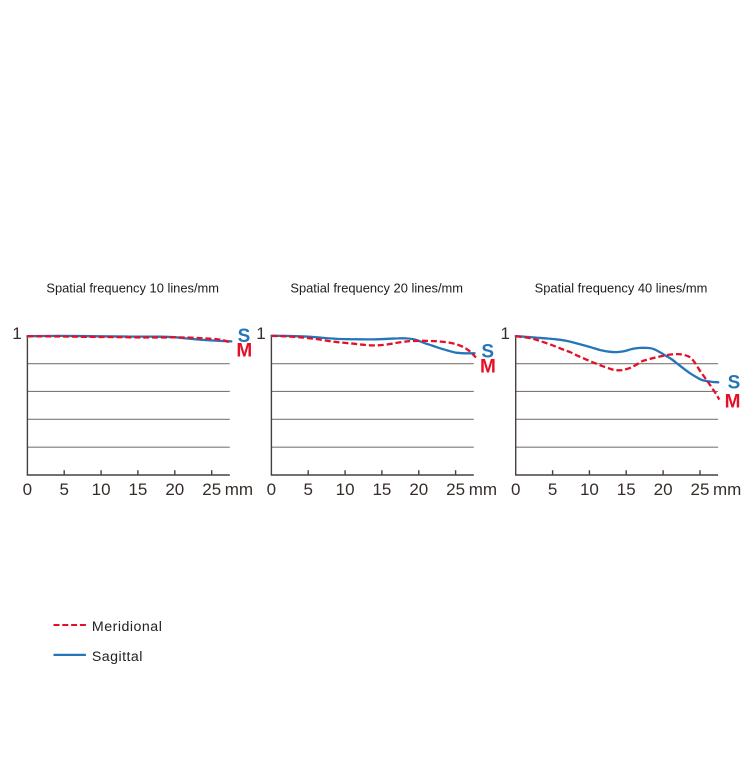  I want to click on svg-text: Spatial frequency 20 lines/mm, so click(376, 287).